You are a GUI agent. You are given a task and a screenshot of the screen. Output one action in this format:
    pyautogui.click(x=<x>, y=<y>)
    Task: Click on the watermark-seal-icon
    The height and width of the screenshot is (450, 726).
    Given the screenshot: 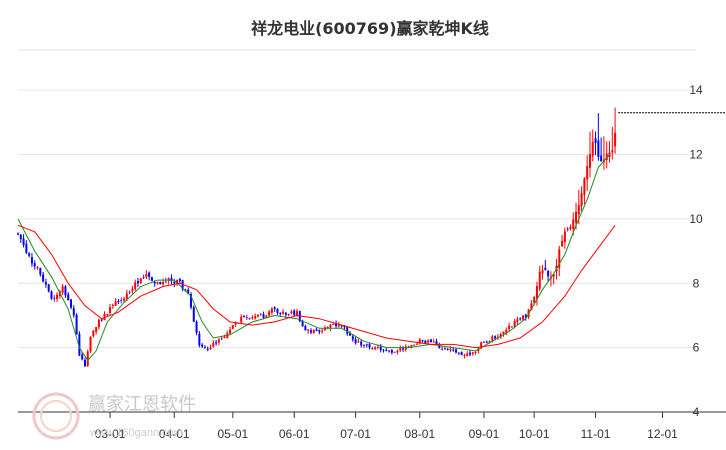 What is the action you would take?
    pyautogui.click(x=56, y=416)
    